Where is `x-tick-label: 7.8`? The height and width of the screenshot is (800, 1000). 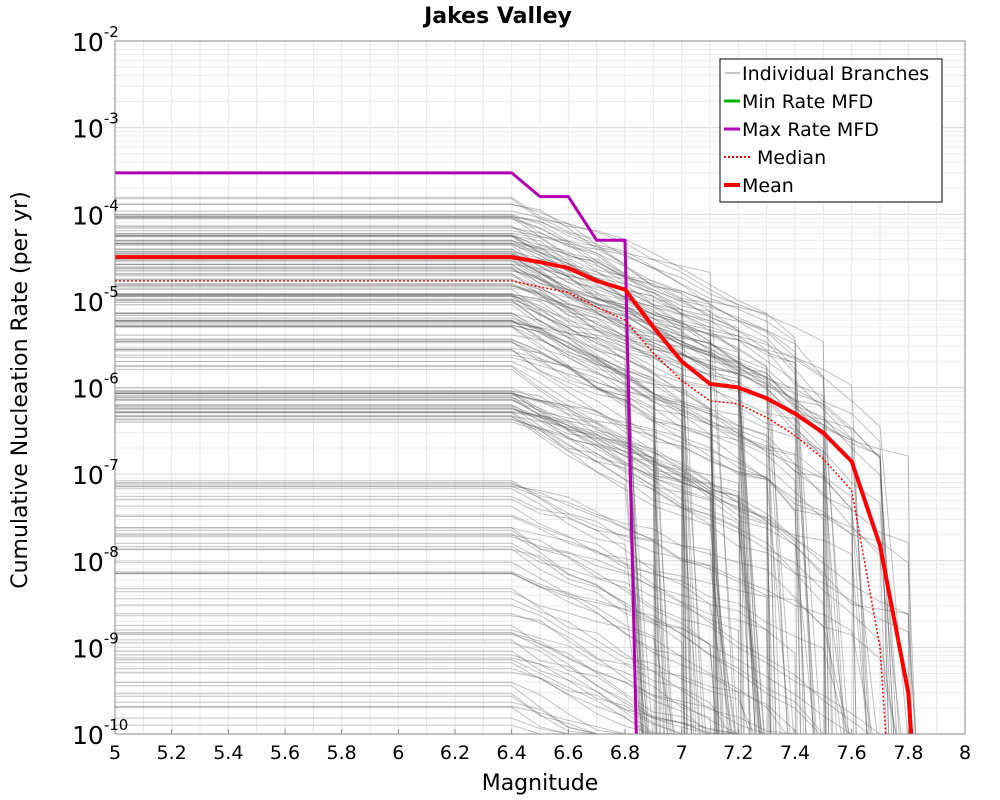 x-tick-label: 7.8 is located at coordinates (908, 753).